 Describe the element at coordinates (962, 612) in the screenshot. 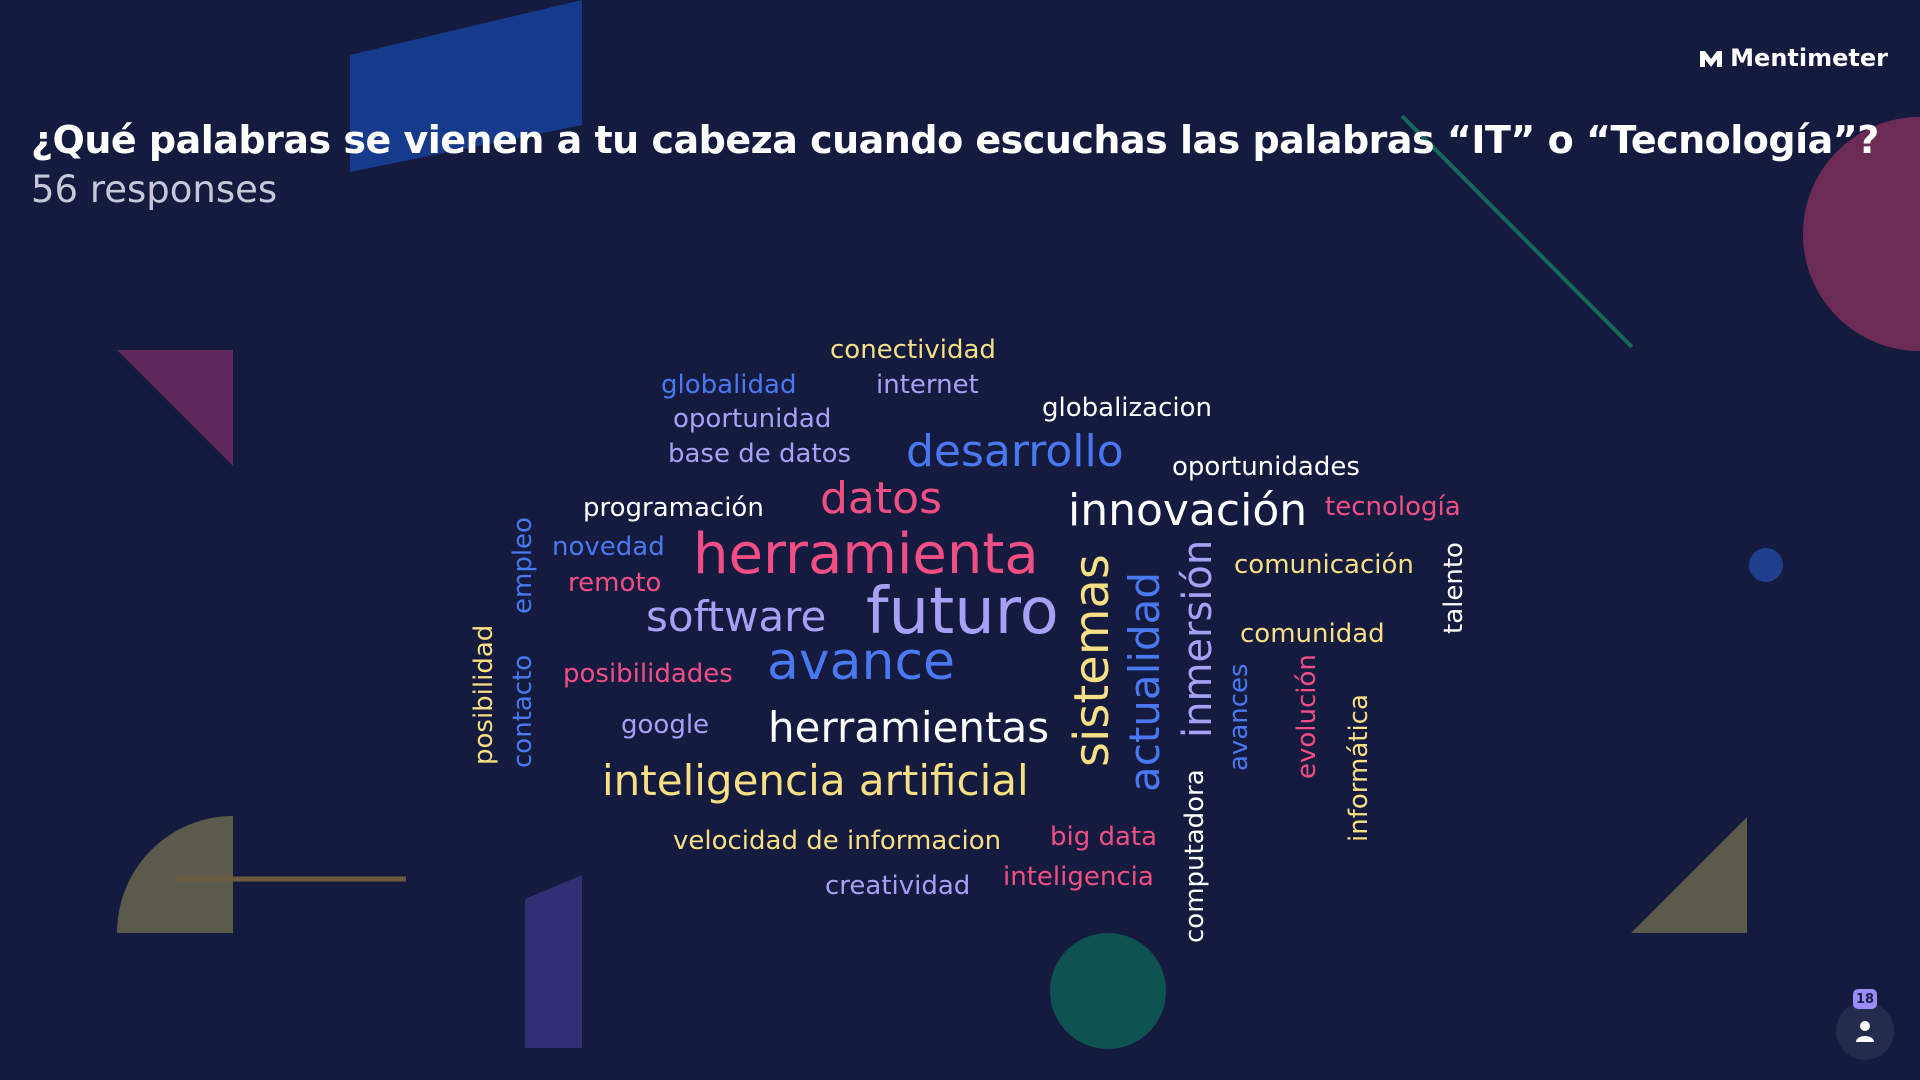

I see `word-cloud-word-futuro: futuro` at that location.